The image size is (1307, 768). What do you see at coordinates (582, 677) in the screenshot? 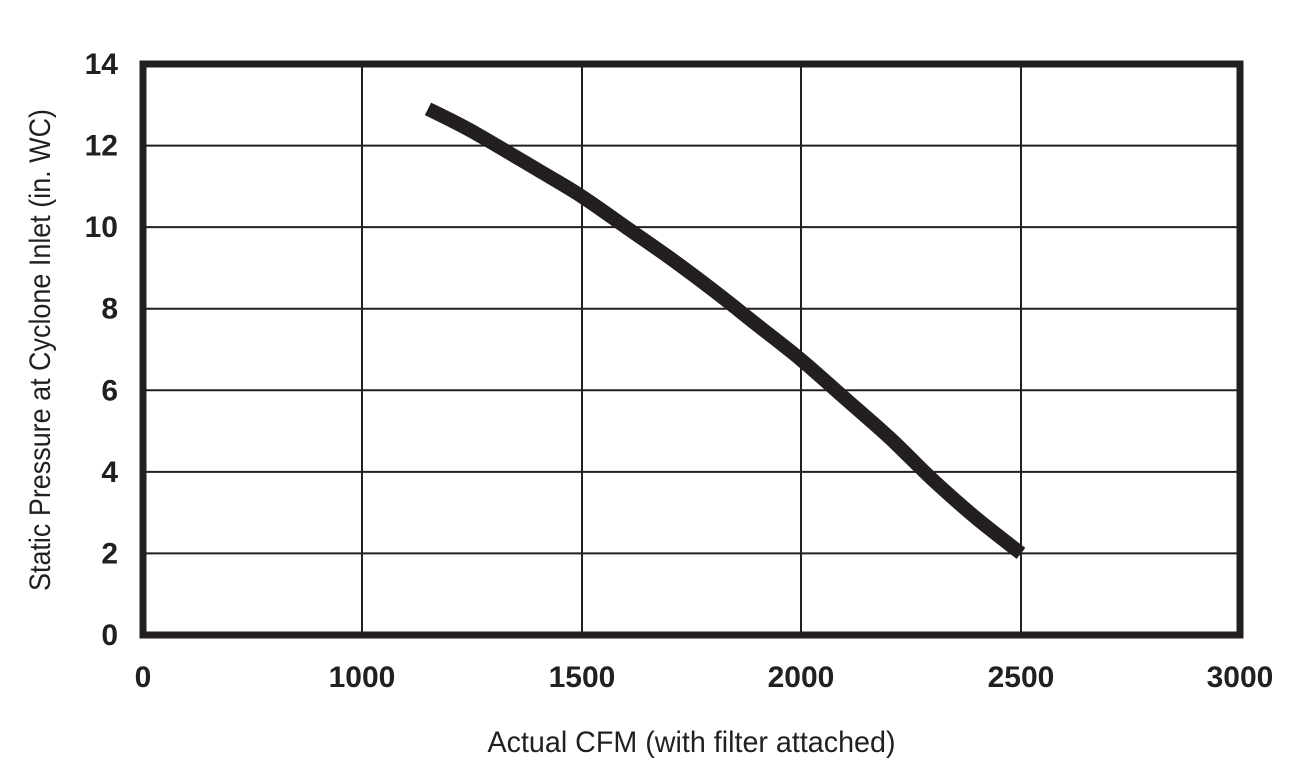
I see `x-tick-label-1500: 1500` at bounding box center [582, 677].